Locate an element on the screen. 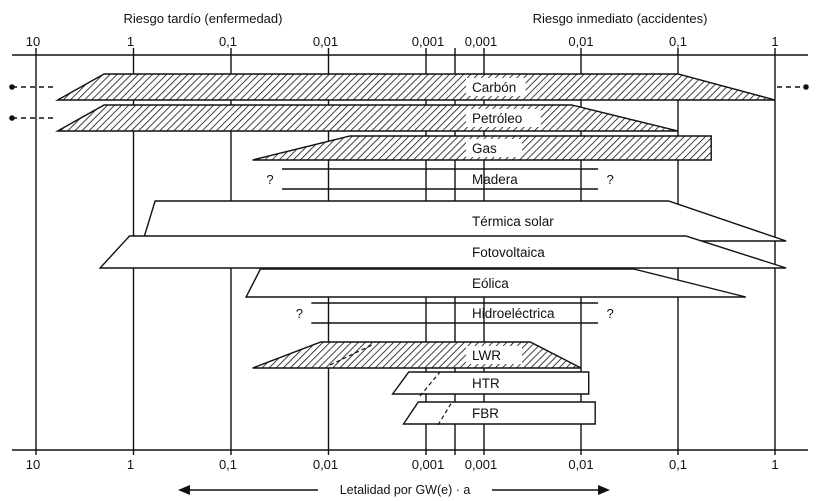 This screenshot has height=501, width=819. bar-2: Petróleo is located at coordinates (344, 118).